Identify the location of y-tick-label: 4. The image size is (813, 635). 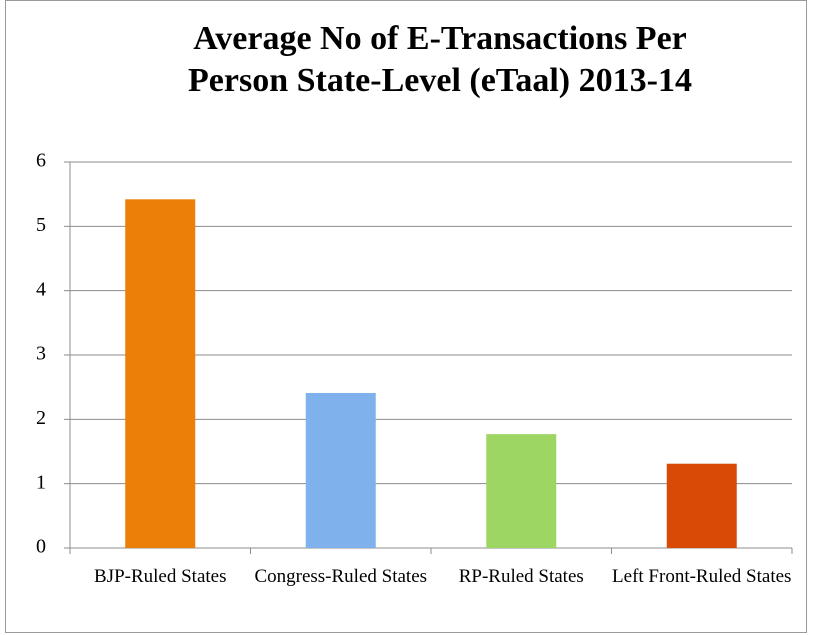
(41, 289).